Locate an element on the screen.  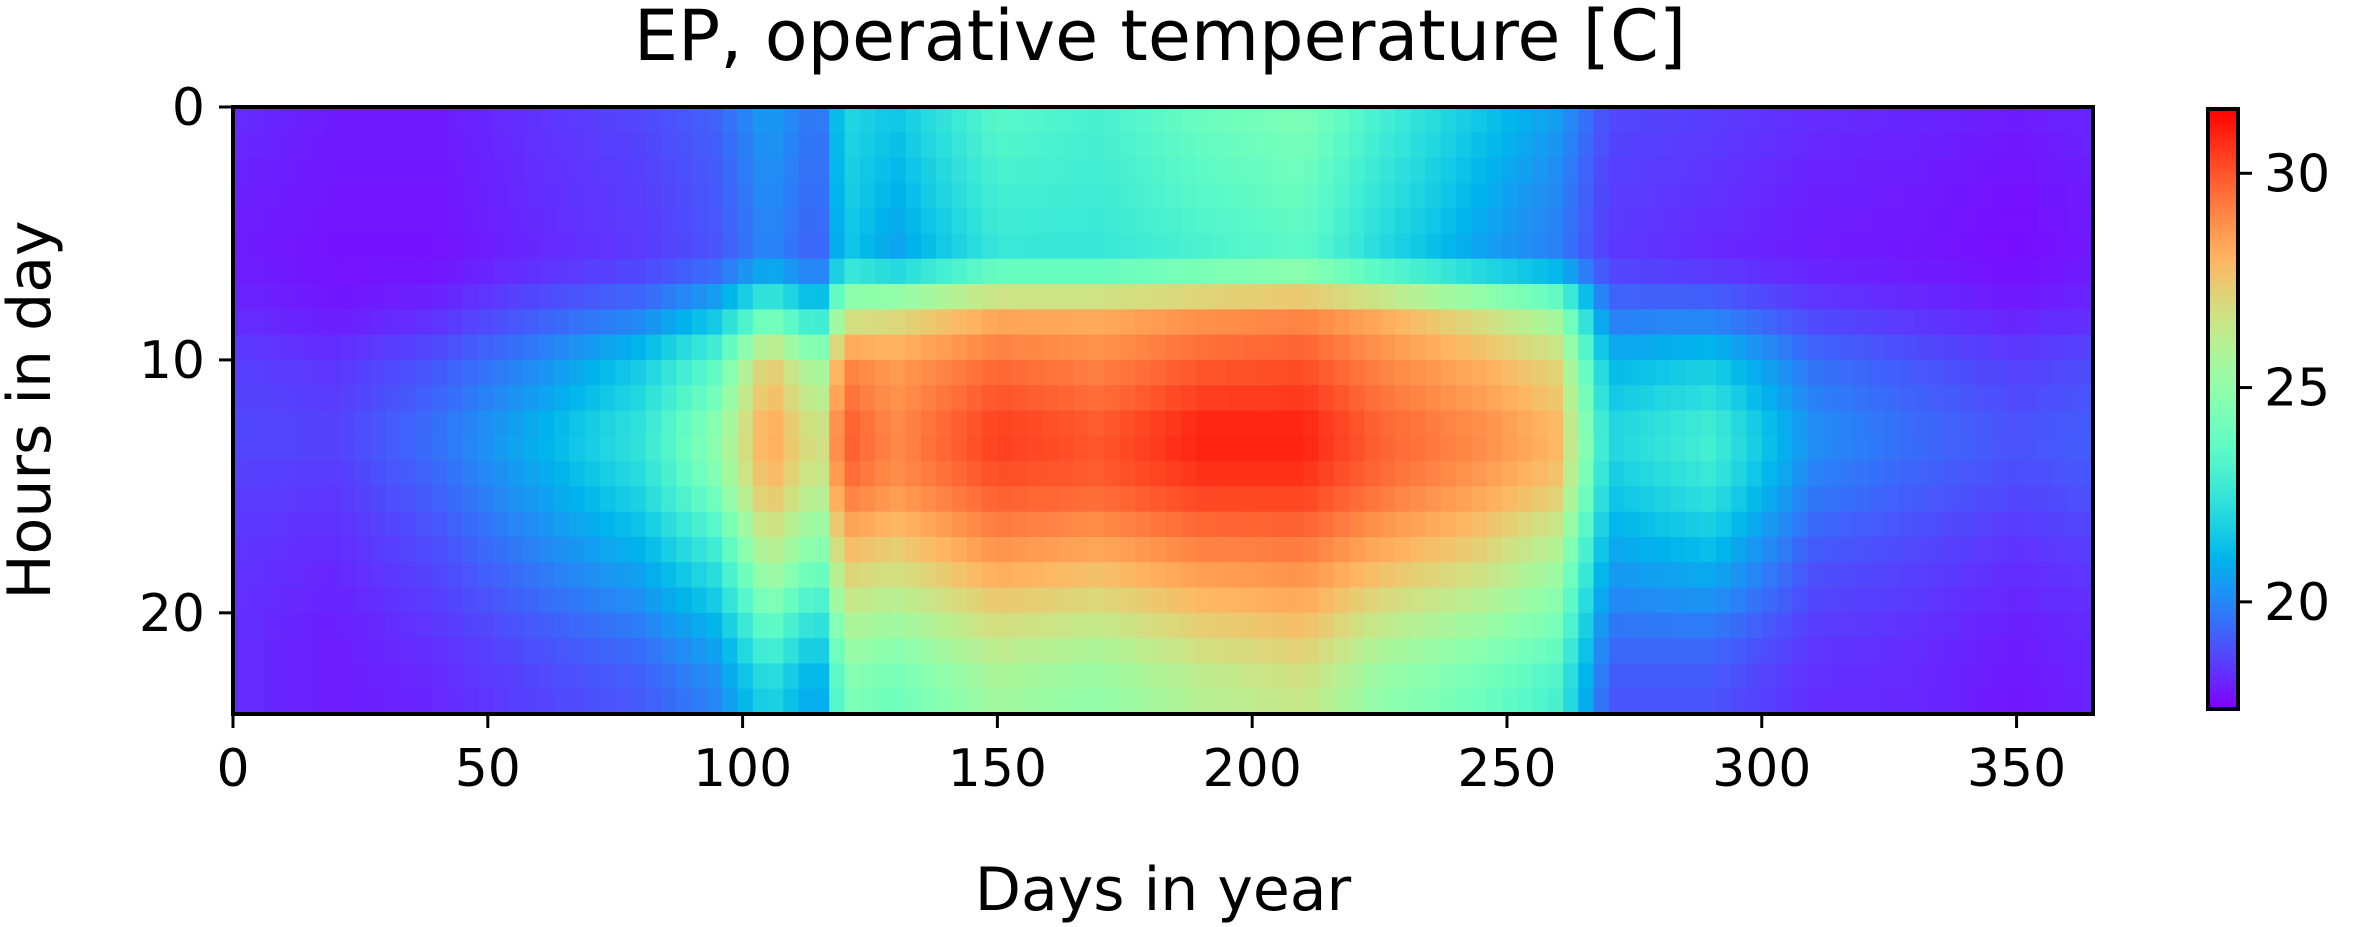
y-tick-label: 20 is located at coordinates (172, 614).